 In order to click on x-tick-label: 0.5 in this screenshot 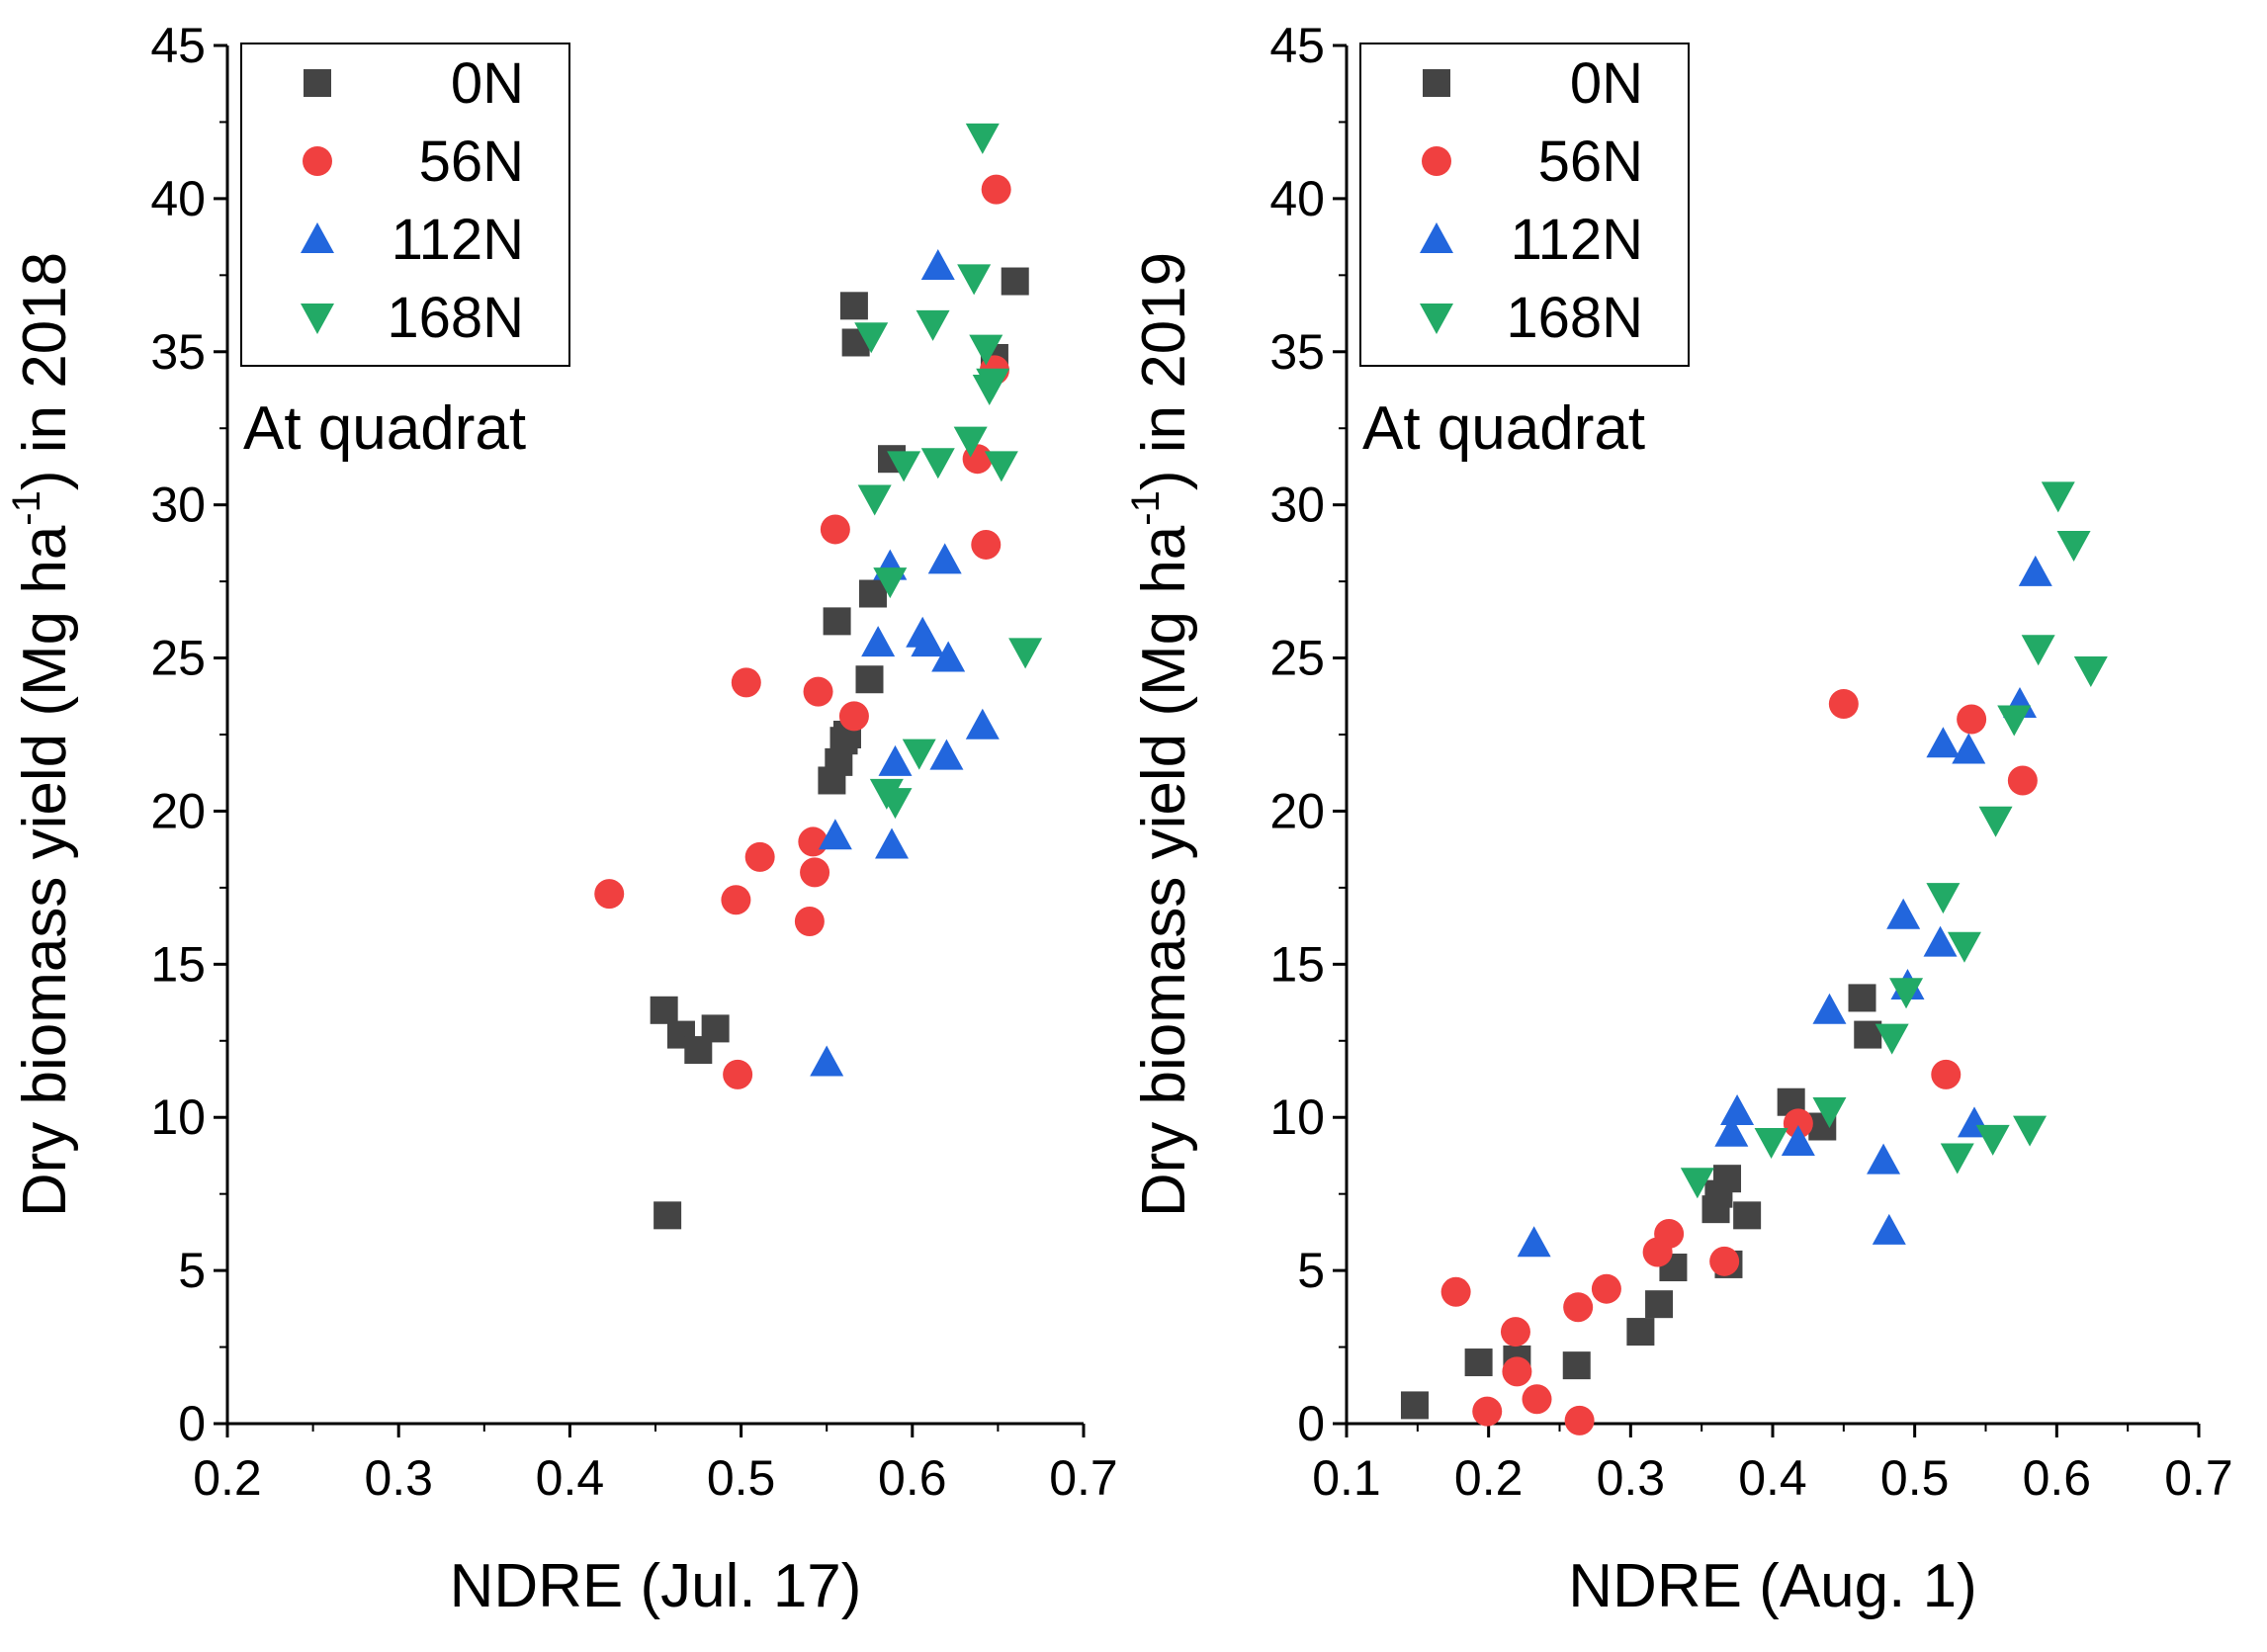, I will do `click(742, 1478)`.